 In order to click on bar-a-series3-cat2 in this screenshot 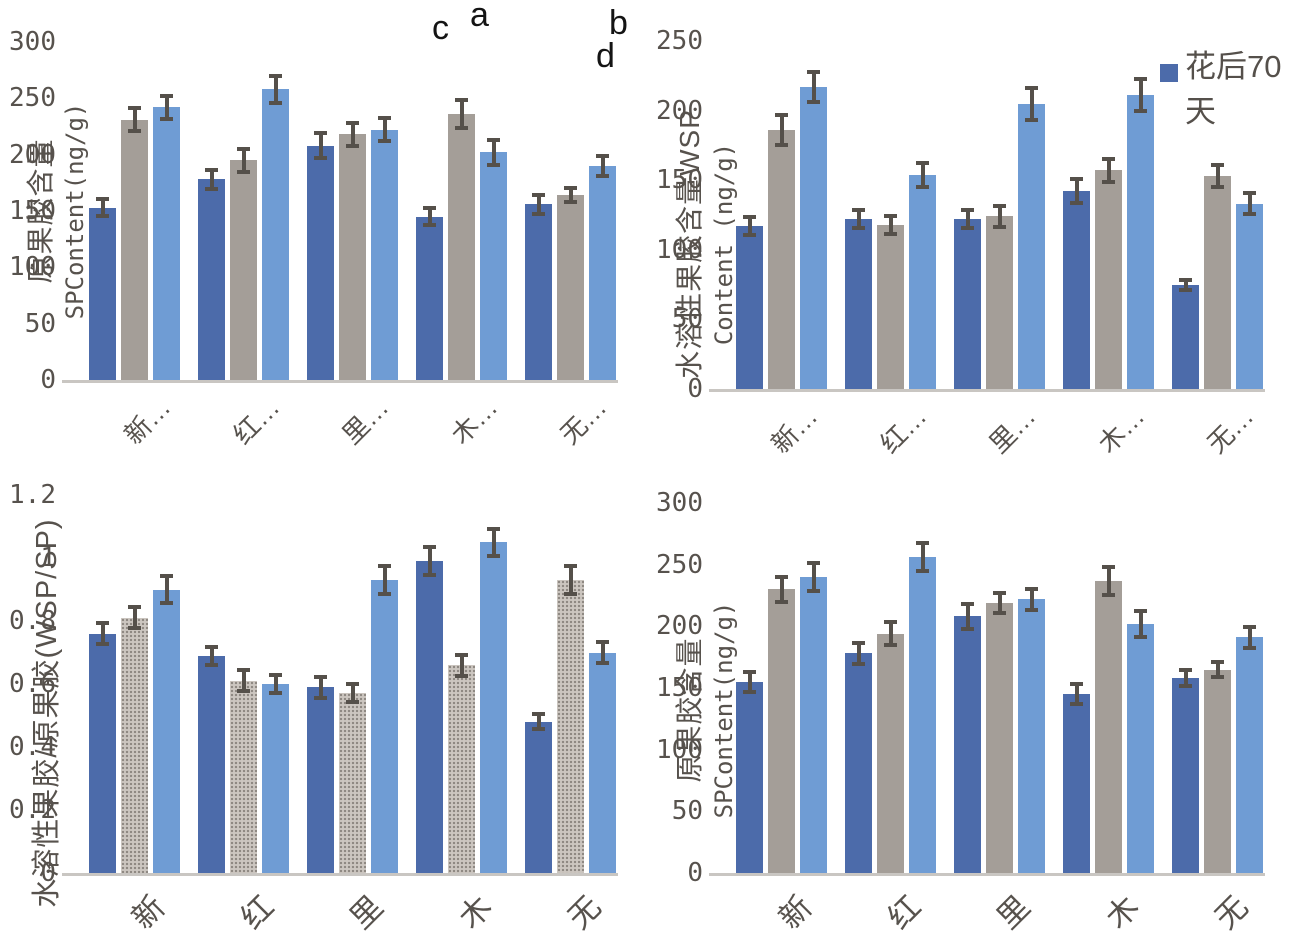, I will do `click(275, 234)`.